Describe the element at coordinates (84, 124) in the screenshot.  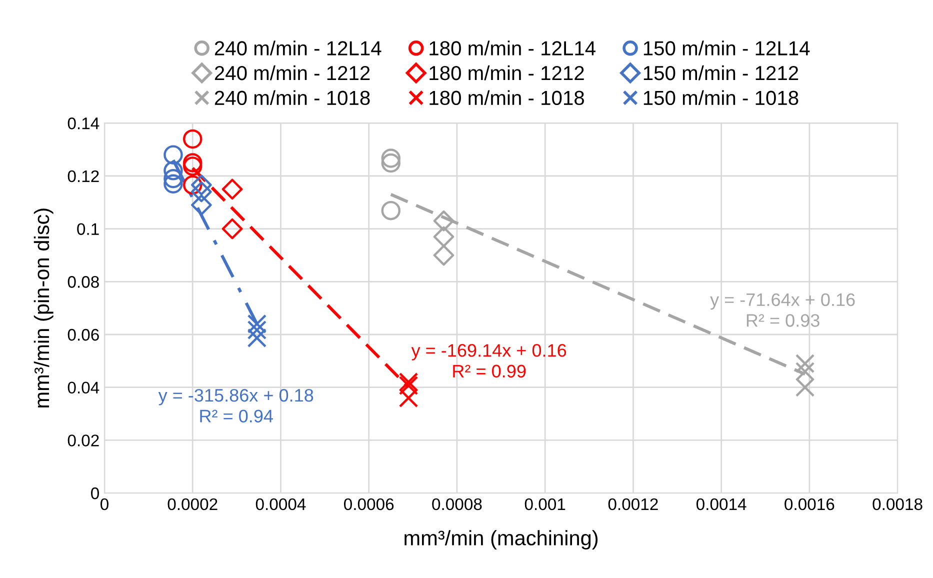
I see `y-tick-label: 0.14` at that location.